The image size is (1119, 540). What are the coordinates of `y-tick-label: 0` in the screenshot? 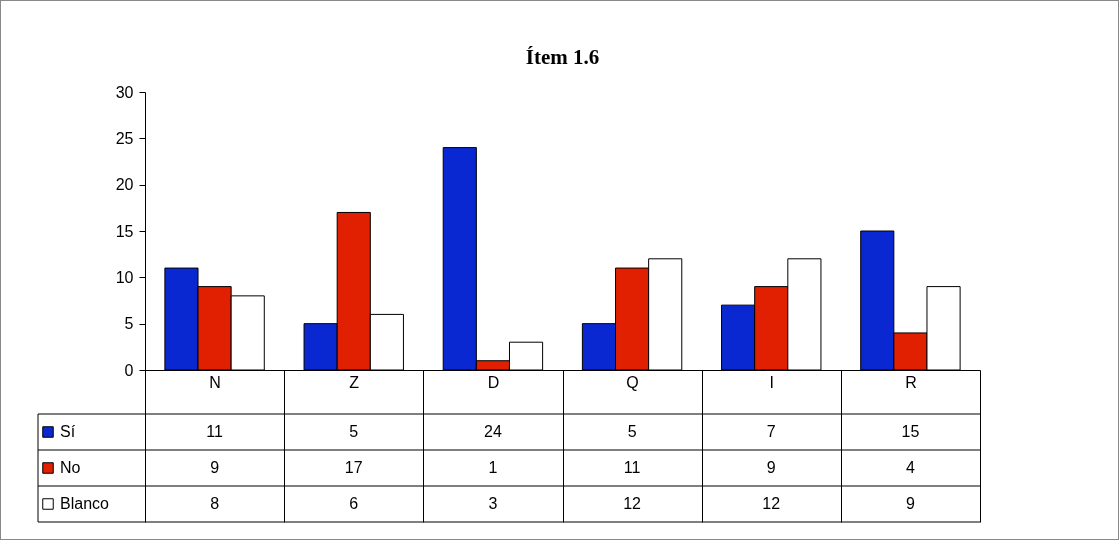 It's located at (129, 370).